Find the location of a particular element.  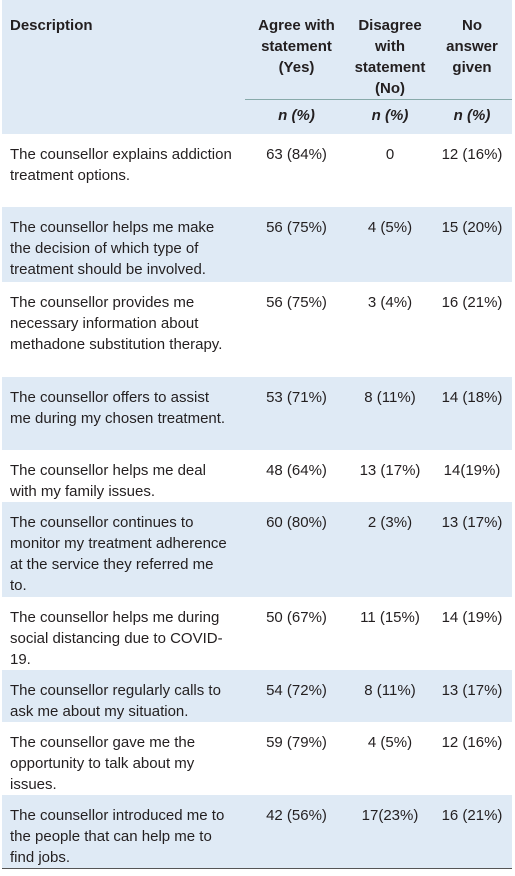

value-cell: 15 (20%) is located at coordinates (472, 244).